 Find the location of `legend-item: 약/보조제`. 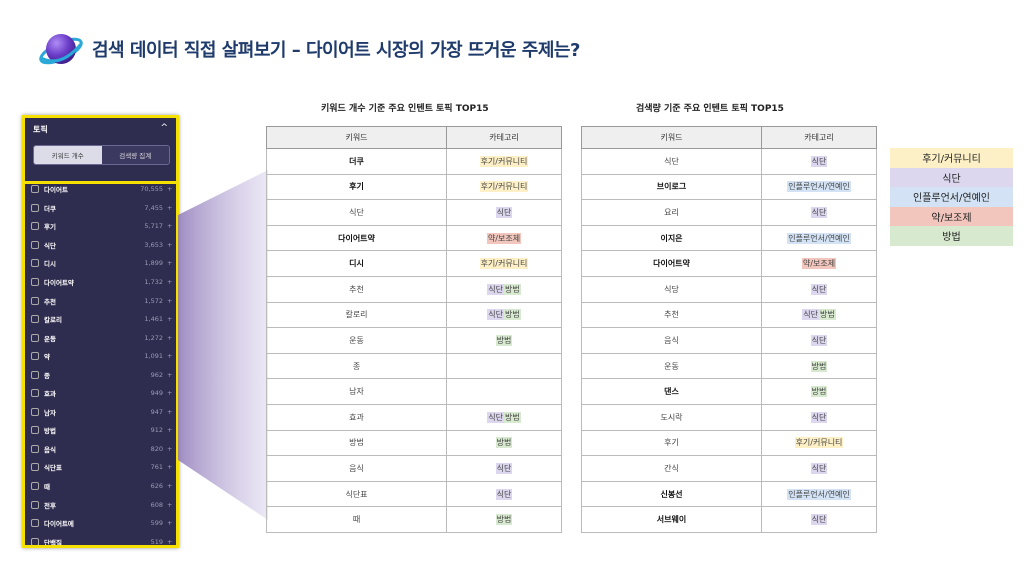

legend-item: 약/보조제 is located at coordinates (951, 216).